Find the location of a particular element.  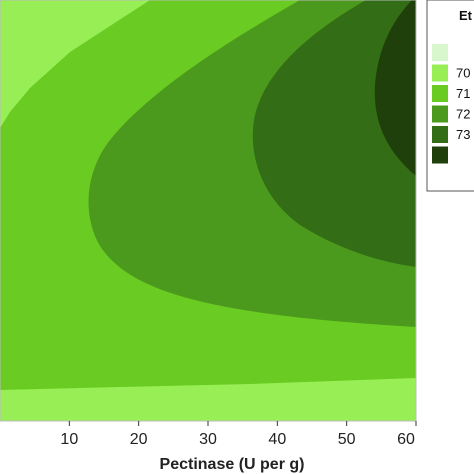

legend-label: 73 is located at coordinates (463, 134).